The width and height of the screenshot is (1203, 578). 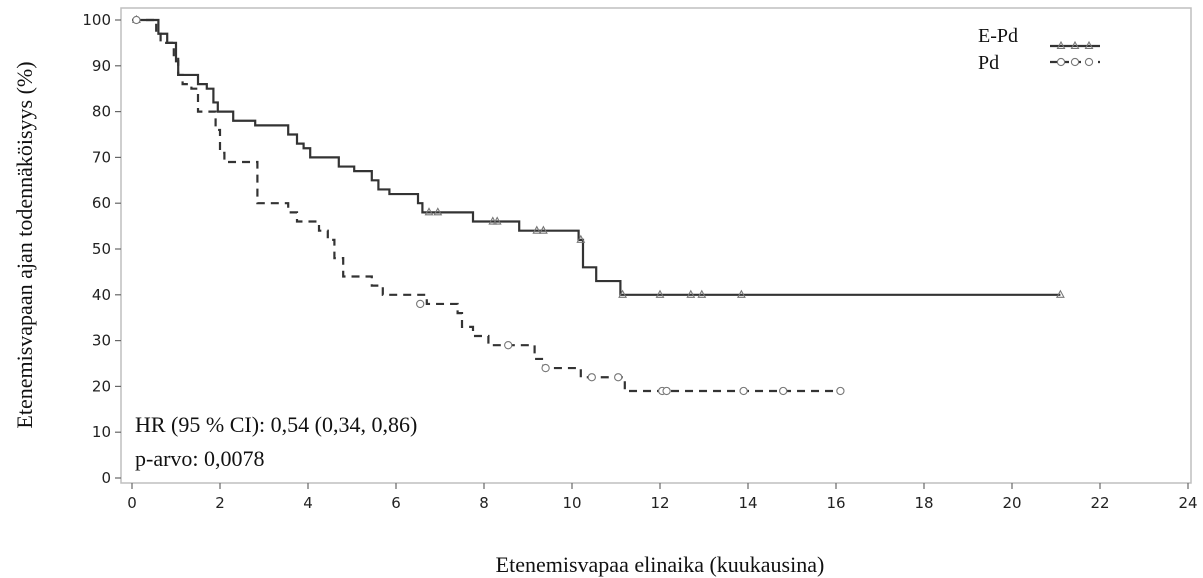 What do you see at coordinates (101, 386) in the screenshot?
I see `y-tick-label: 20` at bounding box center [101, 386].